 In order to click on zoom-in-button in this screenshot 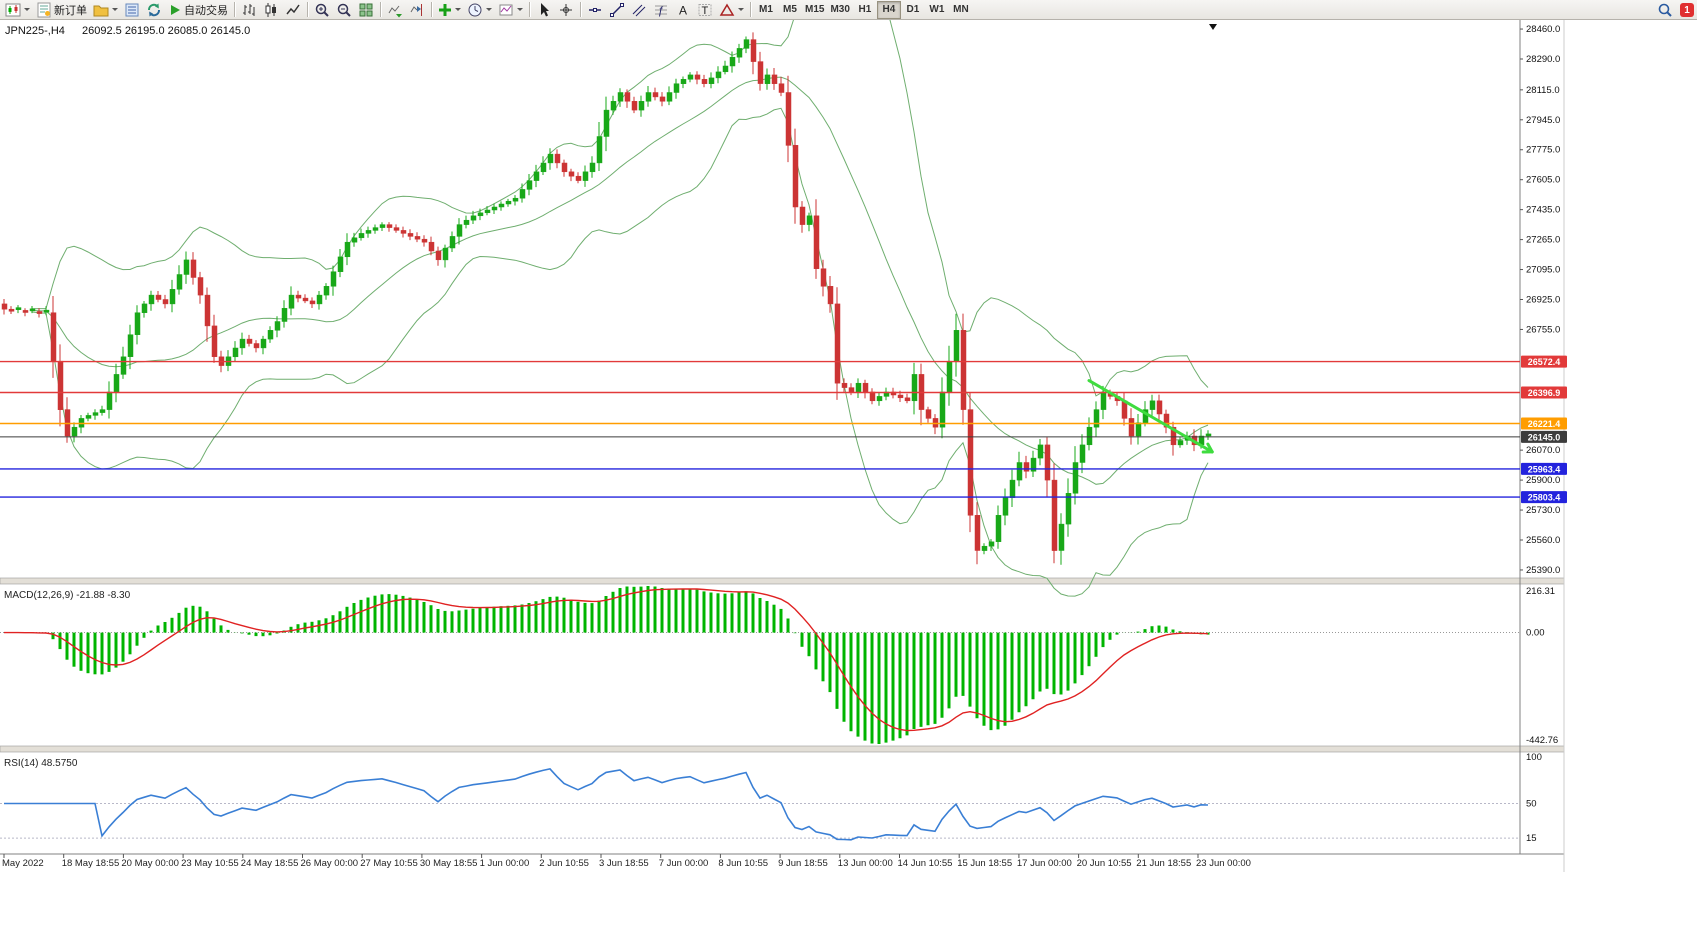, I will do `click(322, 10)`.